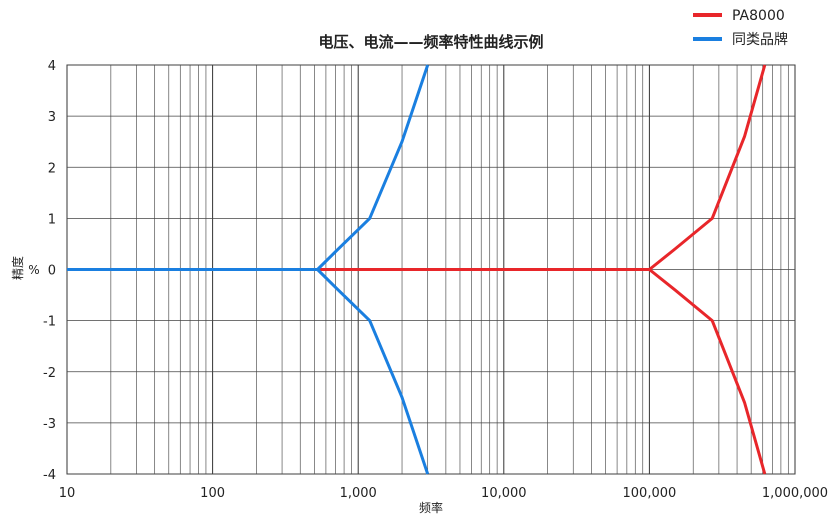  Describe the element at coordinates (17, 268) in the screenshot. I see `y-axis-label: 精度` at that location.